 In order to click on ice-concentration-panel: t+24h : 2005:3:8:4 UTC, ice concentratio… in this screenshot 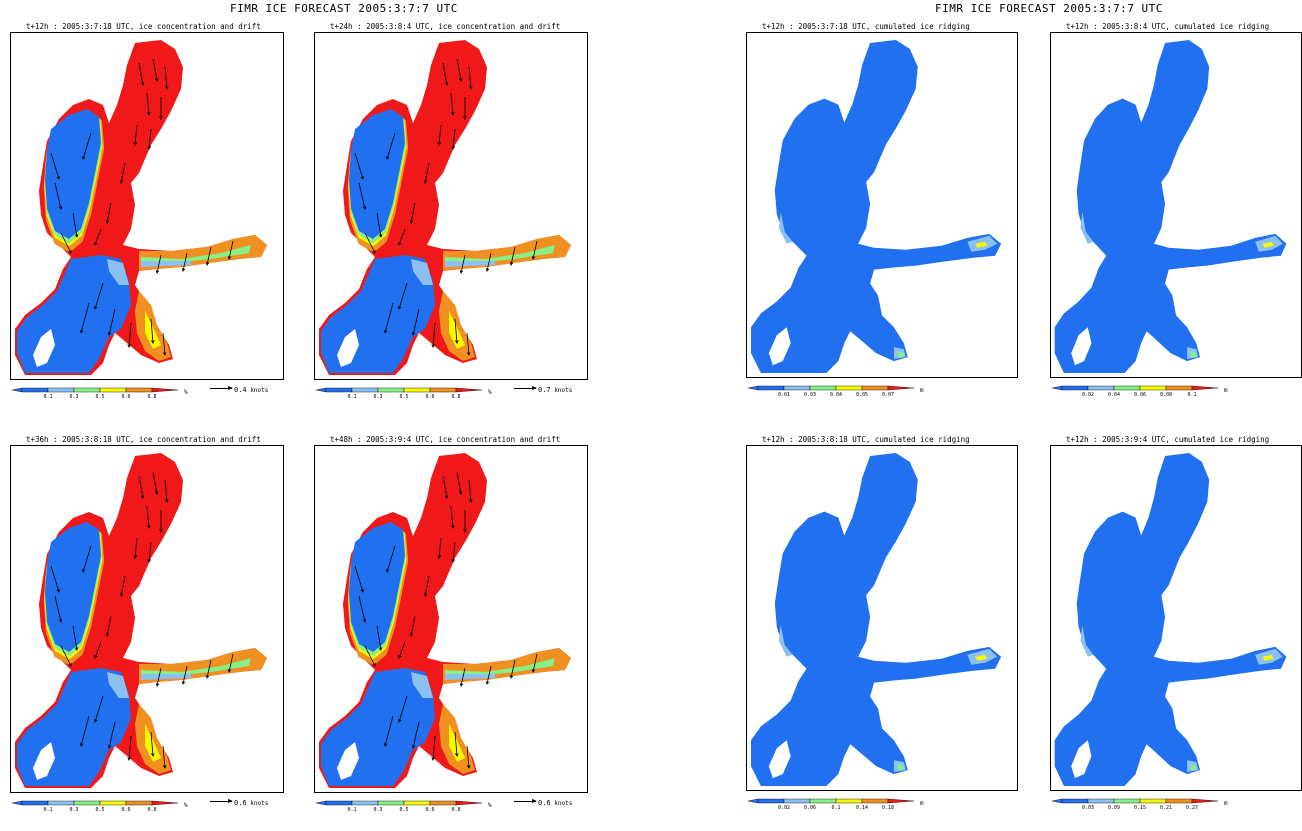, I will do `click(451, 220)`.